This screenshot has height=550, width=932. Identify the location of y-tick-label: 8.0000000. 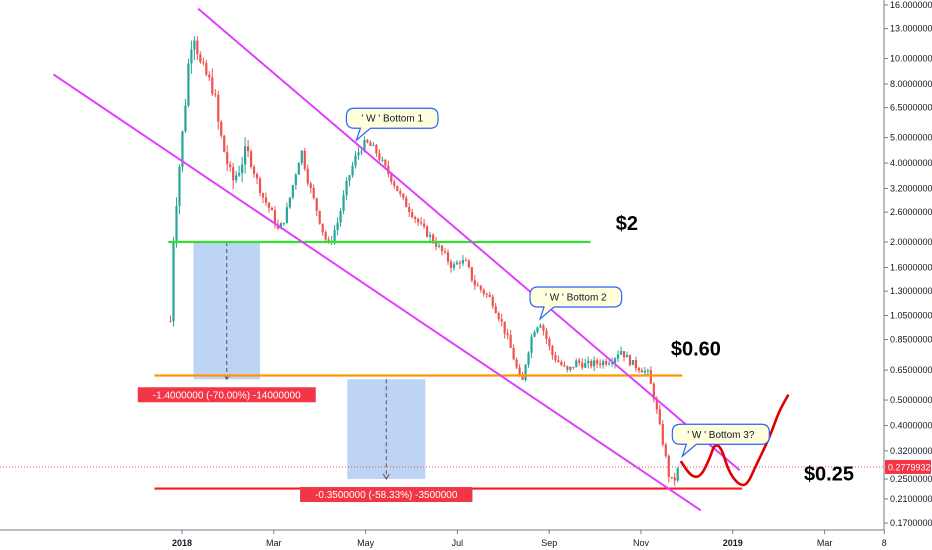
(911, 84).